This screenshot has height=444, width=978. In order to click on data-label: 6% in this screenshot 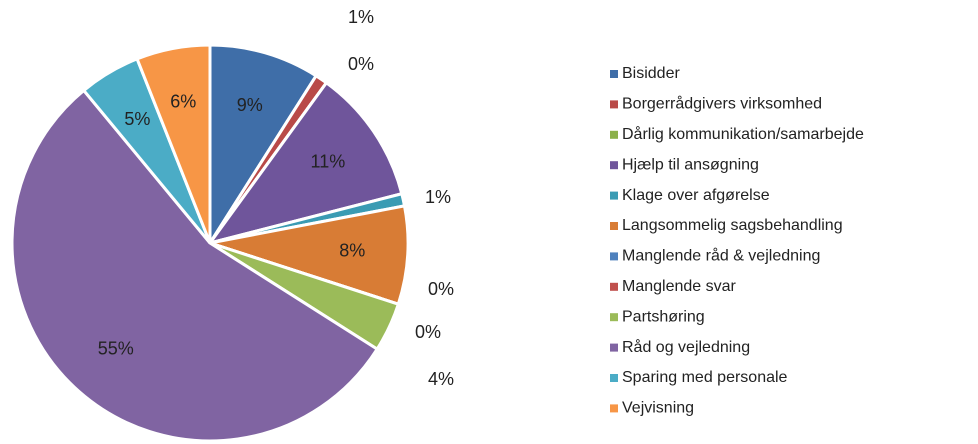, I will do `click(183, 102)`.